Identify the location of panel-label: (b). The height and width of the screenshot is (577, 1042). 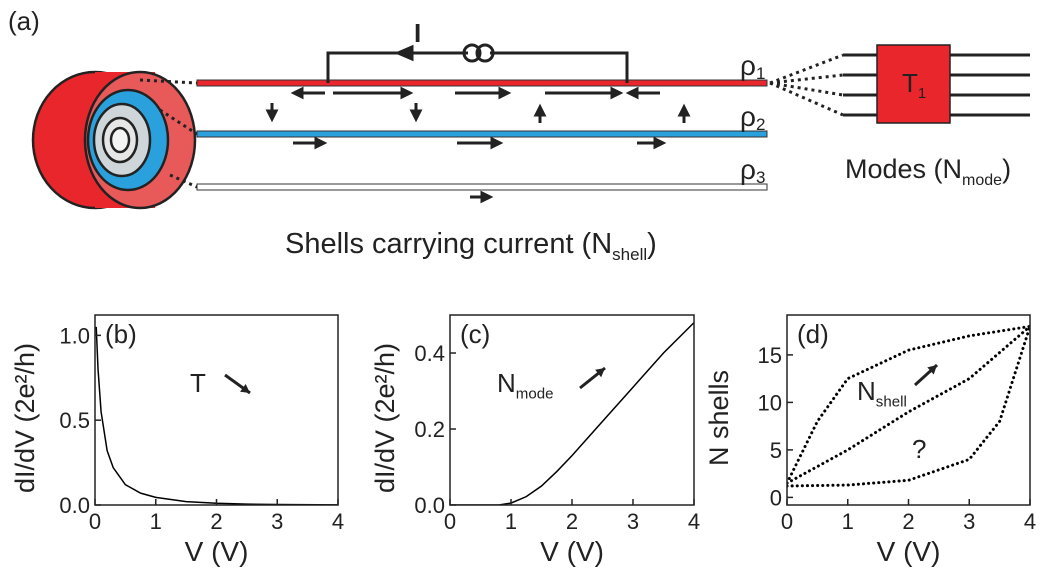
(121, 334).